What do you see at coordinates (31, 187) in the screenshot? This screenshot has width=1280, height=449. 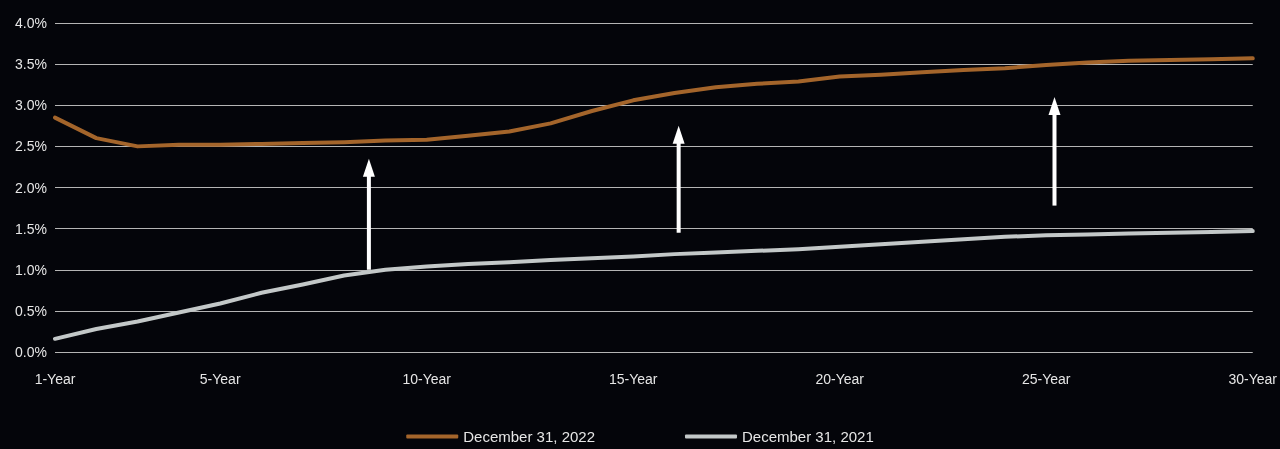 I see `y-tick-label: 2.0%` at bounding box center [31, 187].